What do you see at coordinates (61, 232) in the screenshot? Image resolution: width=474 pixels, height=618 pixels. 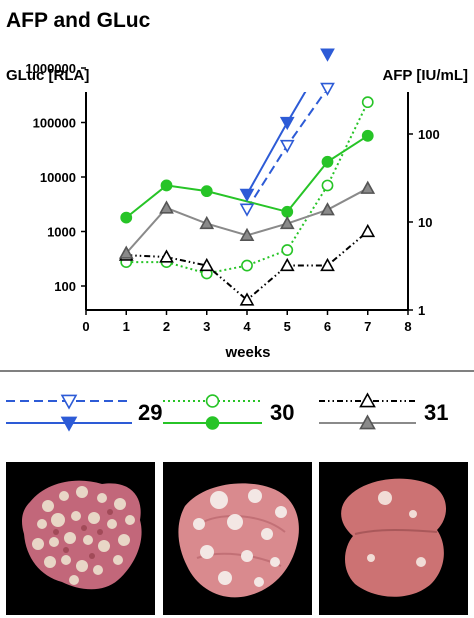 I see `left-tick-label: 1000` at bounding box center [61, 232].